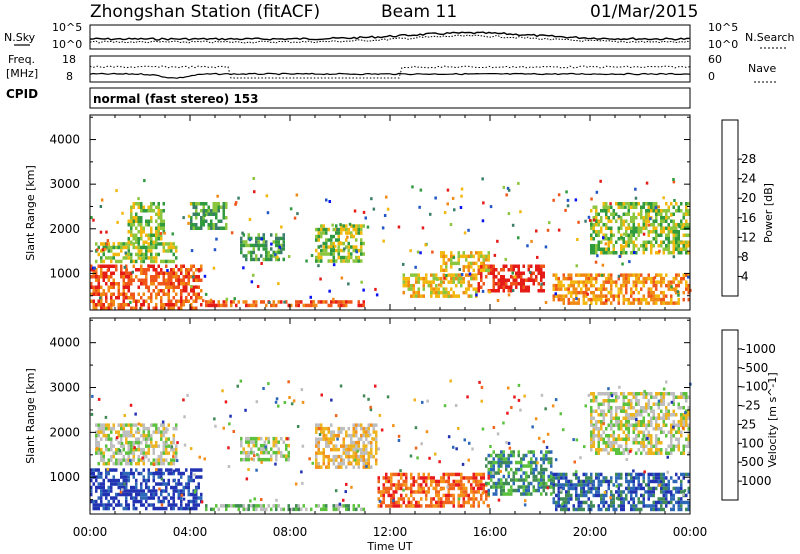  What do you see at coordinates (205, 12) in the screenshot?
I see `station-title: Zhongshan Station (fitACF)` at bounding box center [205, 12].